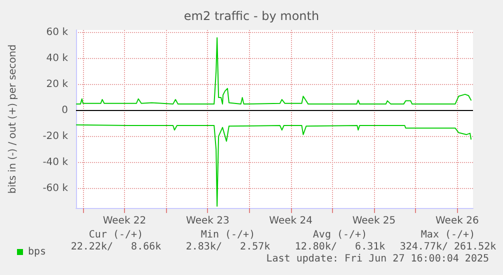 Image resolution: width=503 pixels, height=275 pixels. Describe the element at coordinates (55, 188) in the screenshot. I see `y-tick-label: -60 k` at that location.